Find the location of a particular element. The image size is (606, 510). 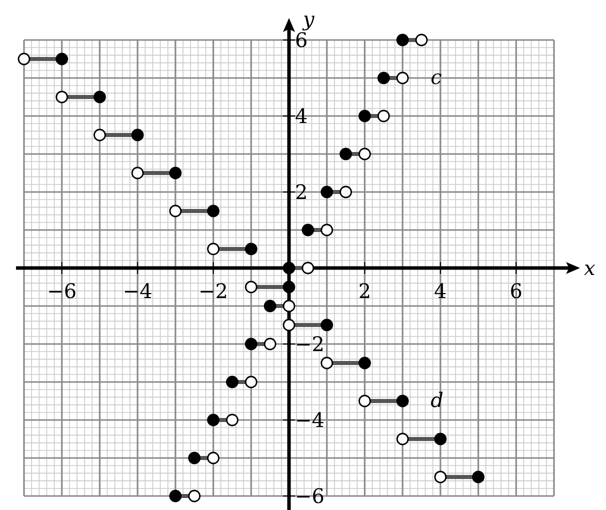

x-axis-title: x is located at coordinates (590, 268).